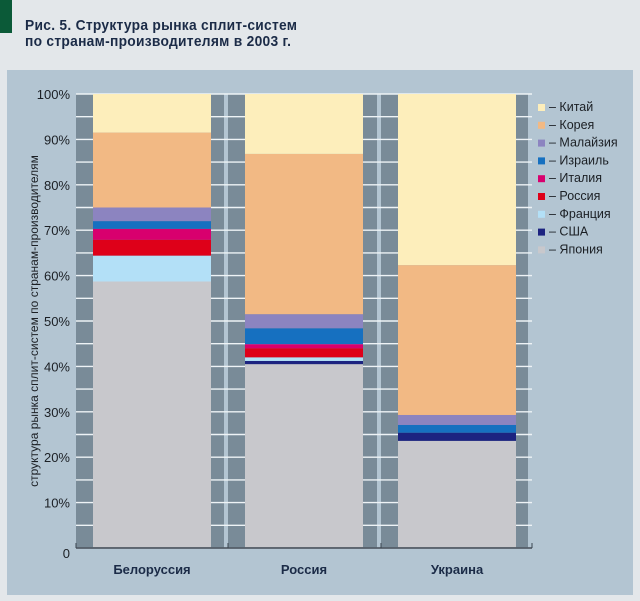 This screenshot has width=640, height=601. I want to click on y-tick-label: 70%, so click(57, 230).